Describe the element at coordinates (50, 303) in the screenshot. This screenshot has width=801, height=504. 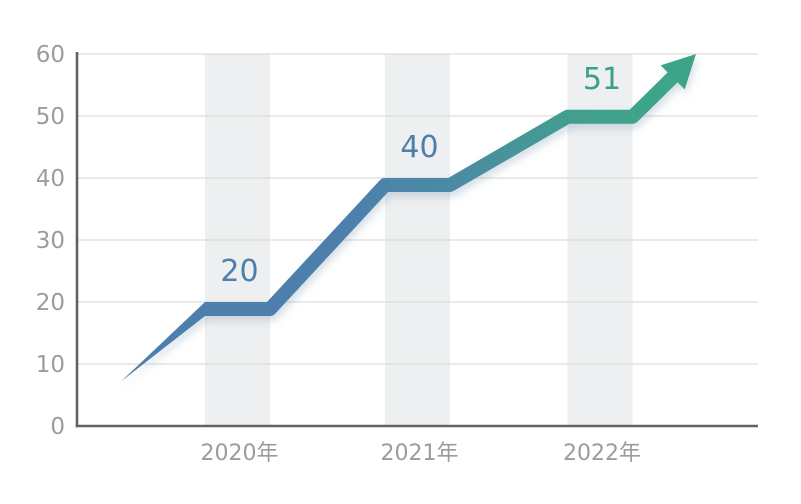
I see `y-tick-label: 20` at that location.